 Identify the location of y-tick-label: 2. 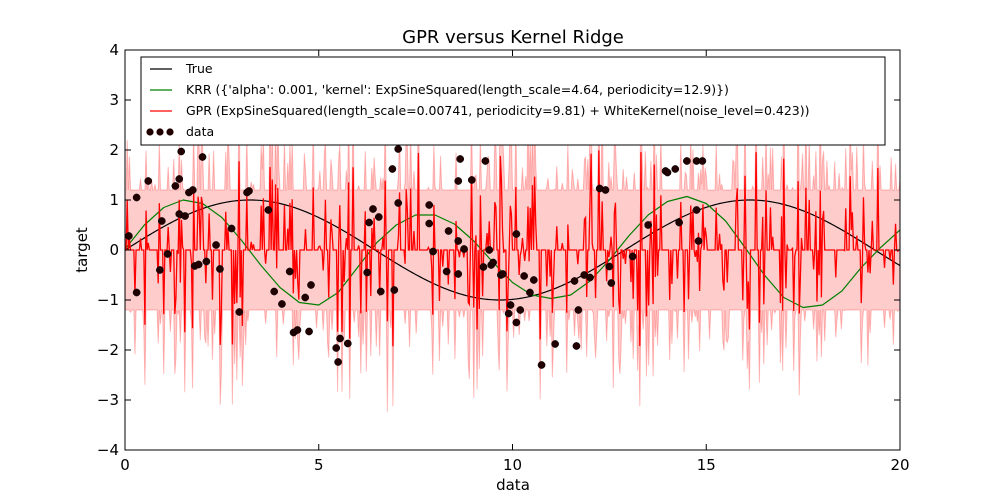
(114, 150).